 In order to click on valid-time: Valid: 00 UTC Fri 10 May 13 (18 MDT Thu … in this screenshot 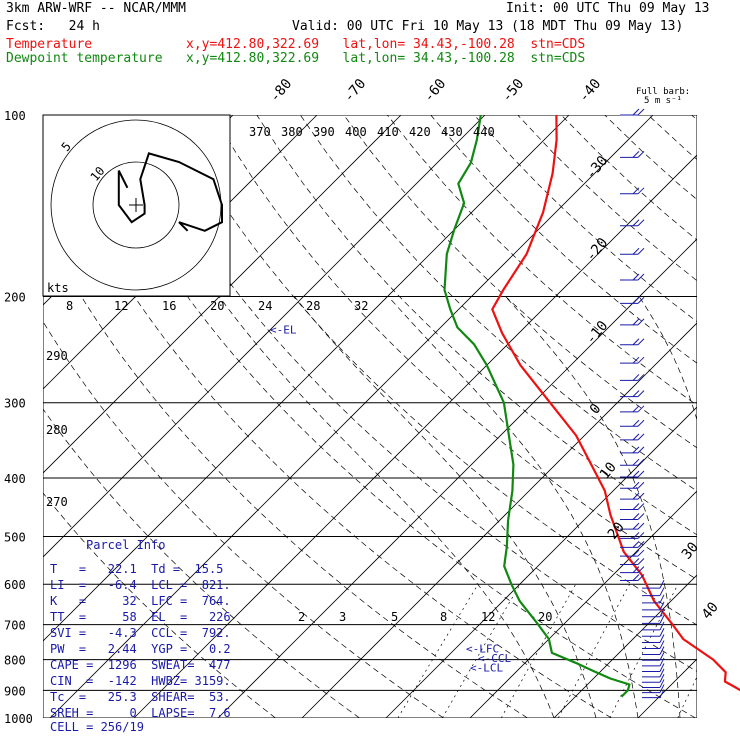, I will do `click(488, 26)`.